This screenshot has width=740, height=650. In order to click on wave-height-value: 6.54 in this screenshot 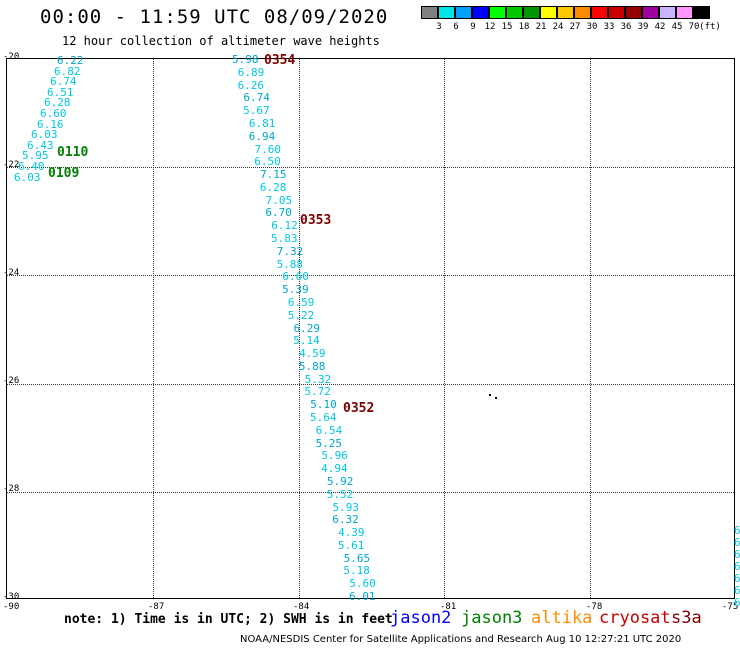, I will do `click(329, 430)`.